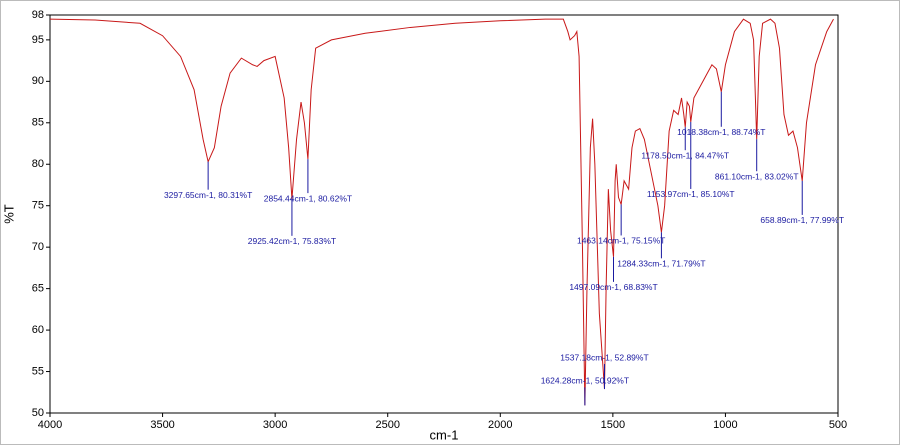 Image resolution: width=900 pixels, height=445 pixels. I want to click on peak-label: 658.89cm-1, 77.99%T, so click(802, 220).